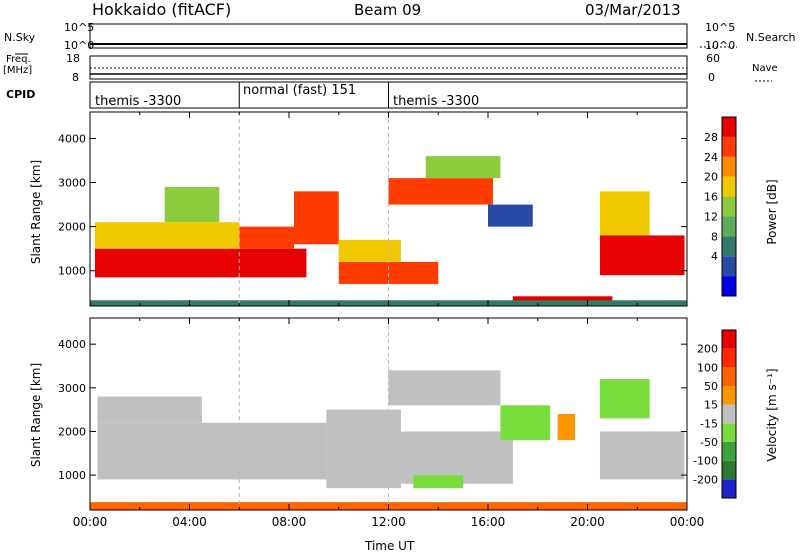 The height and width of the screenshot is (554, 800). I want to click on velocity-colorbar-frame, so click(729, 414).